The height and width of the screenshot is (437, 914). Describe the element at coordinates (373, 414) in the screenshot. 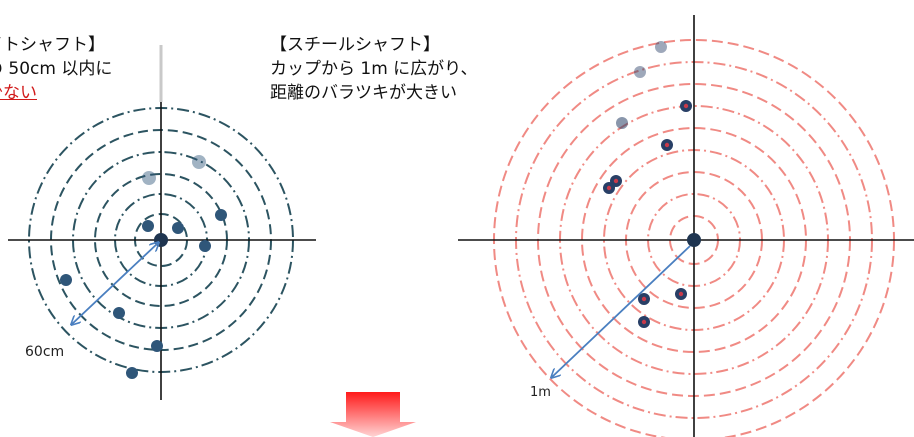

I see `down-arrow-icon` at that location.